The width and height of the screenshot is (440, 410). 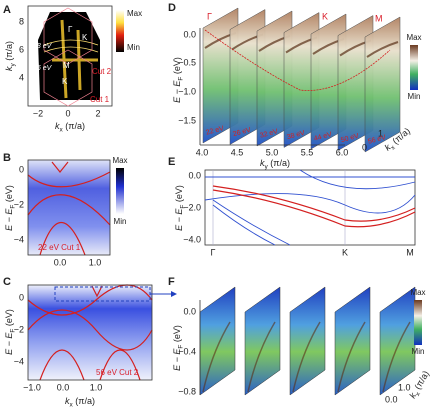 I want to click on x-tick-label: −1.0, so click(x=32, y=387).